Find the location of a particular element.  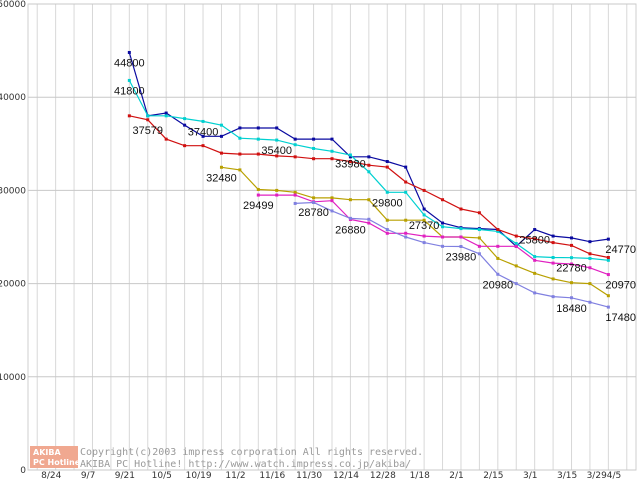

series-line is located at coordinates (433, 235).